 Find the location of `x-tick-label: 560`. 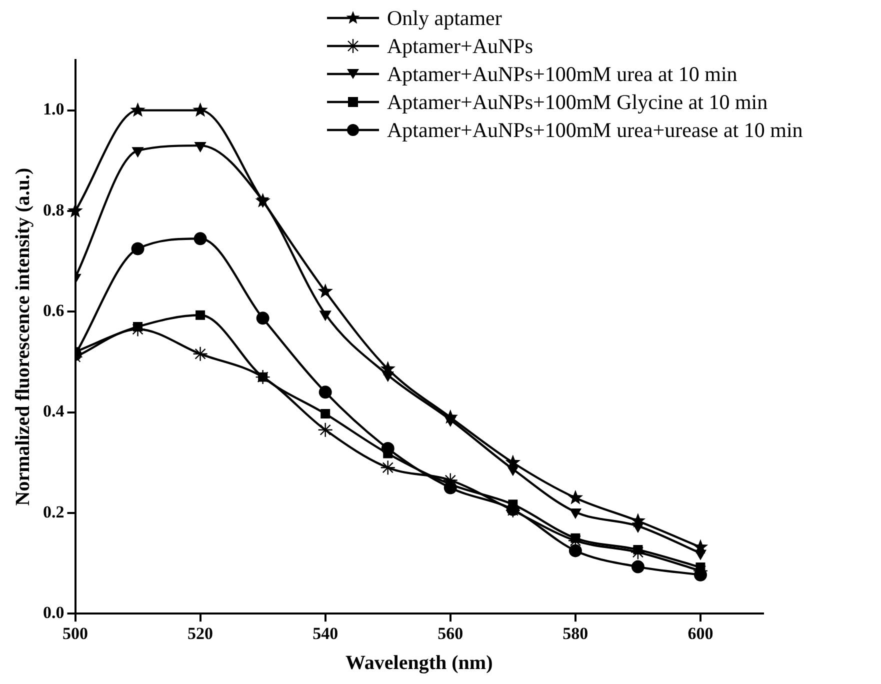

x-tick-label: 560 is located at coordinates (451, 634).